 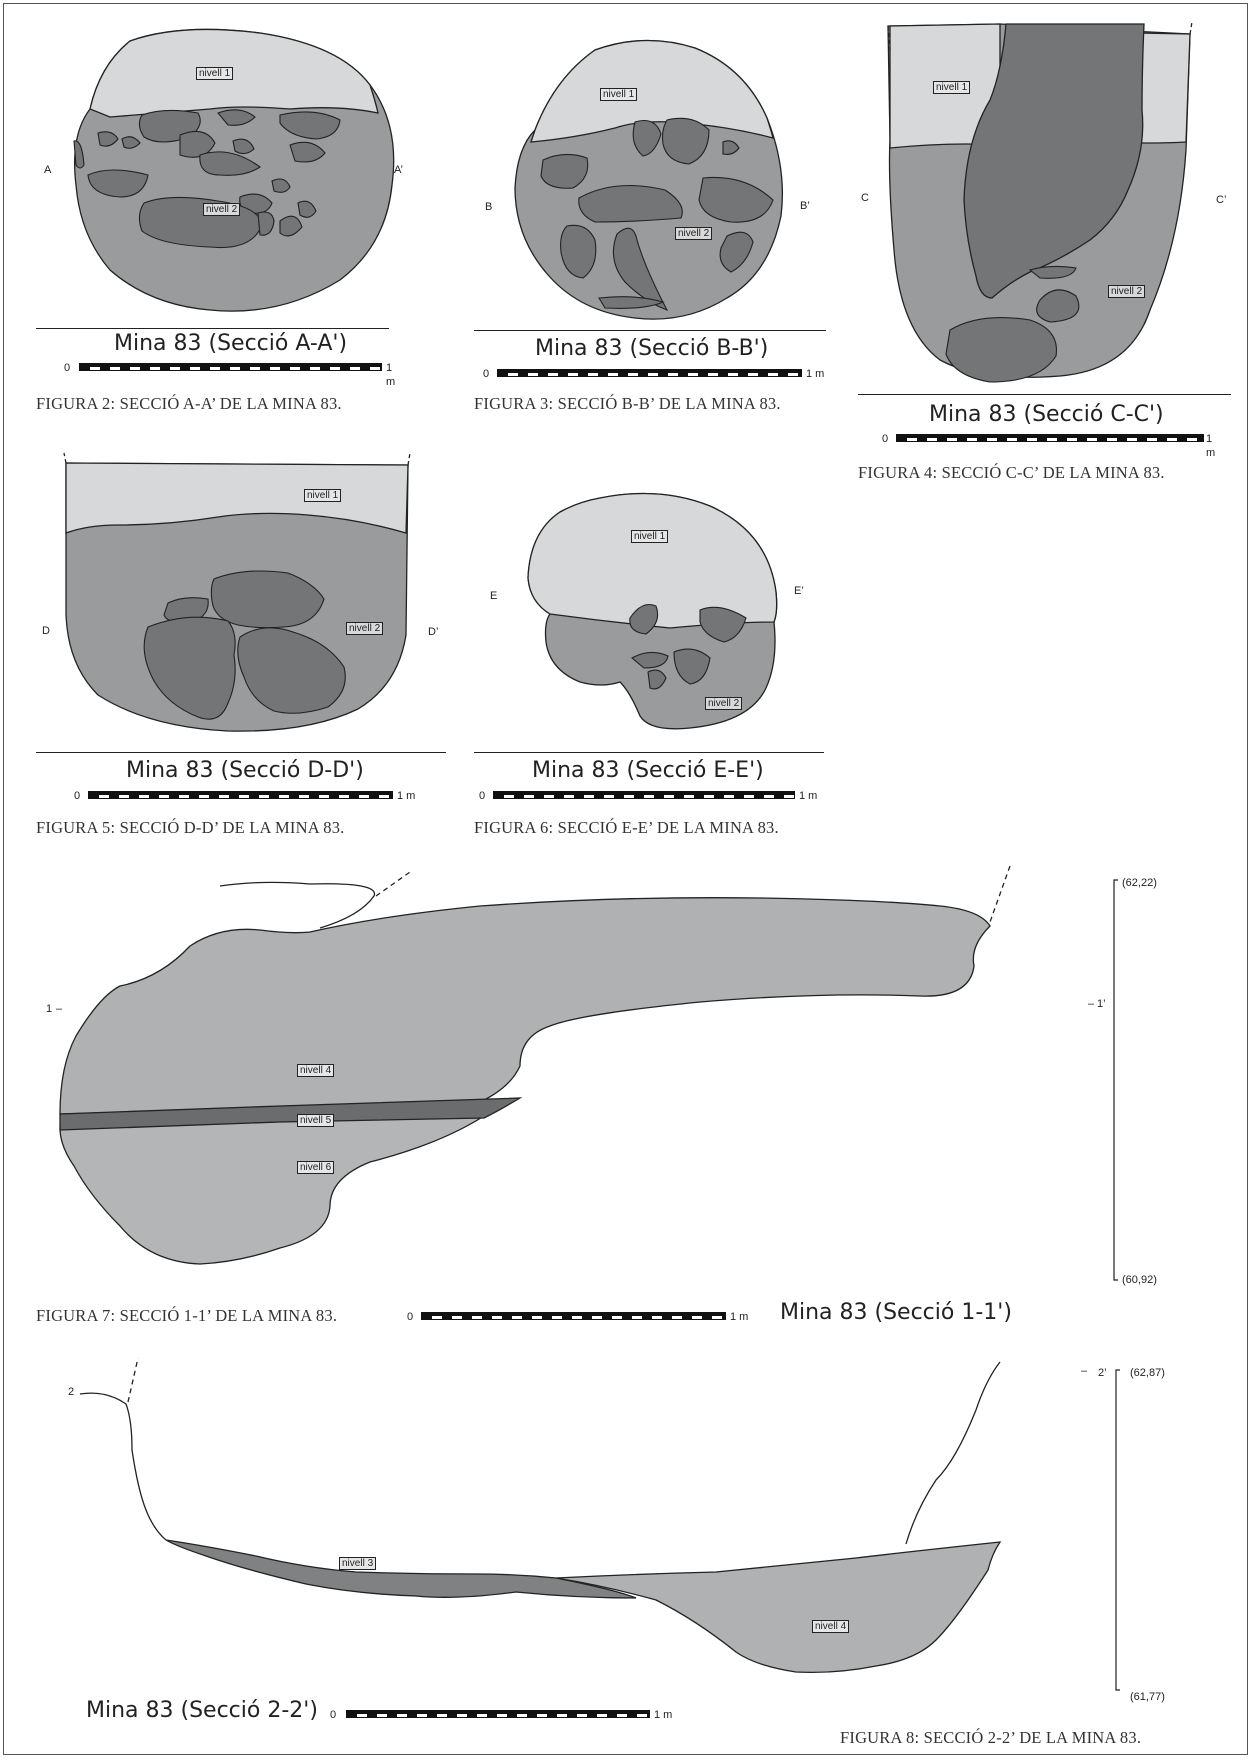 I want to click on section-c-left-mark: C, so click(x=865, y=198).